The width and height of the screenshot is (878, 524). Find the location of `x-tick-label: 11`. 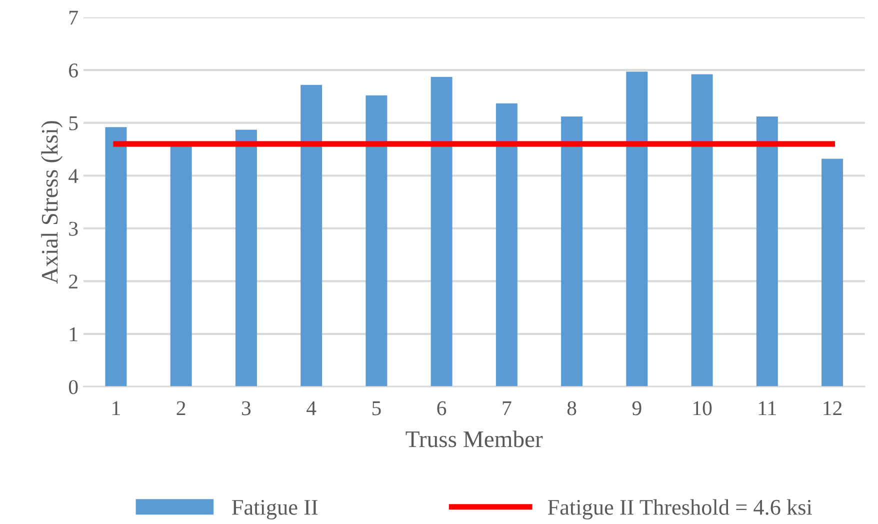

x-tick-label: 11 is located at coordinates (767, 408).